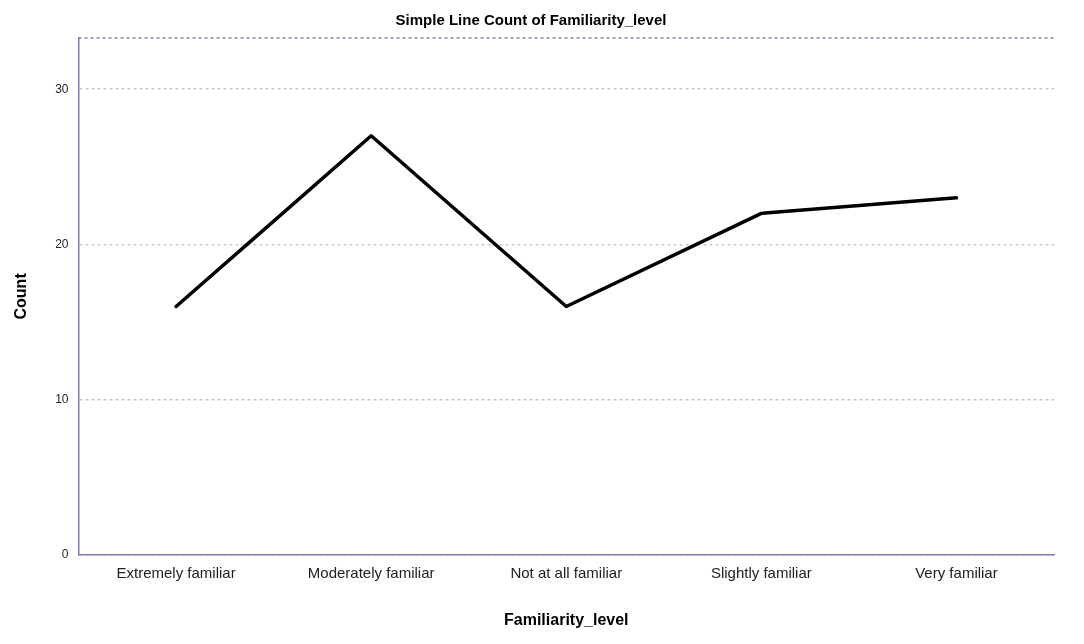  I want to click on x-axis-title: Familiarity_level, so click(566, 619).